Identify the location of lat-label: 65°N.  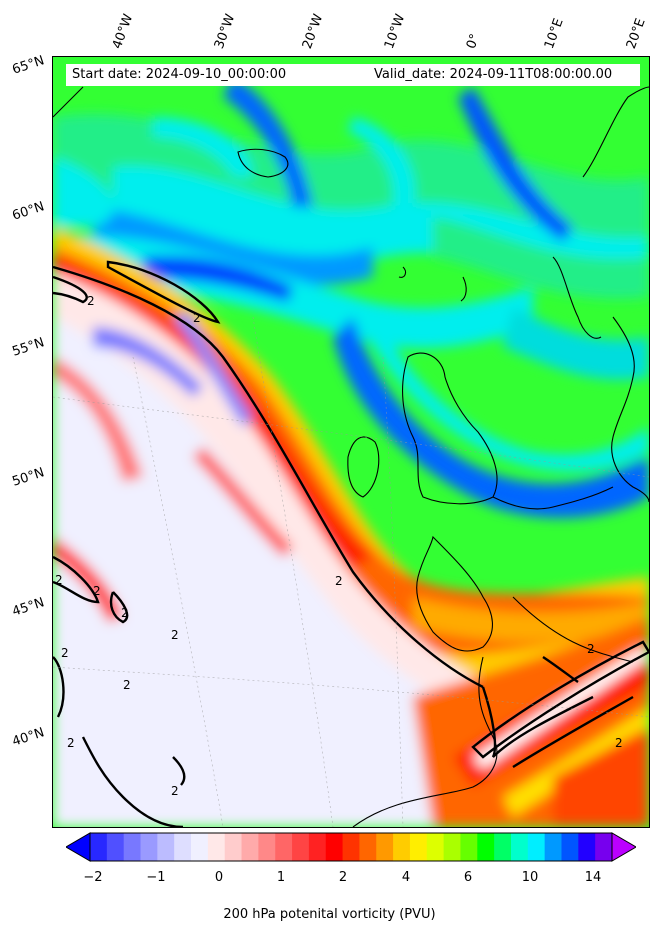
(28, 65).